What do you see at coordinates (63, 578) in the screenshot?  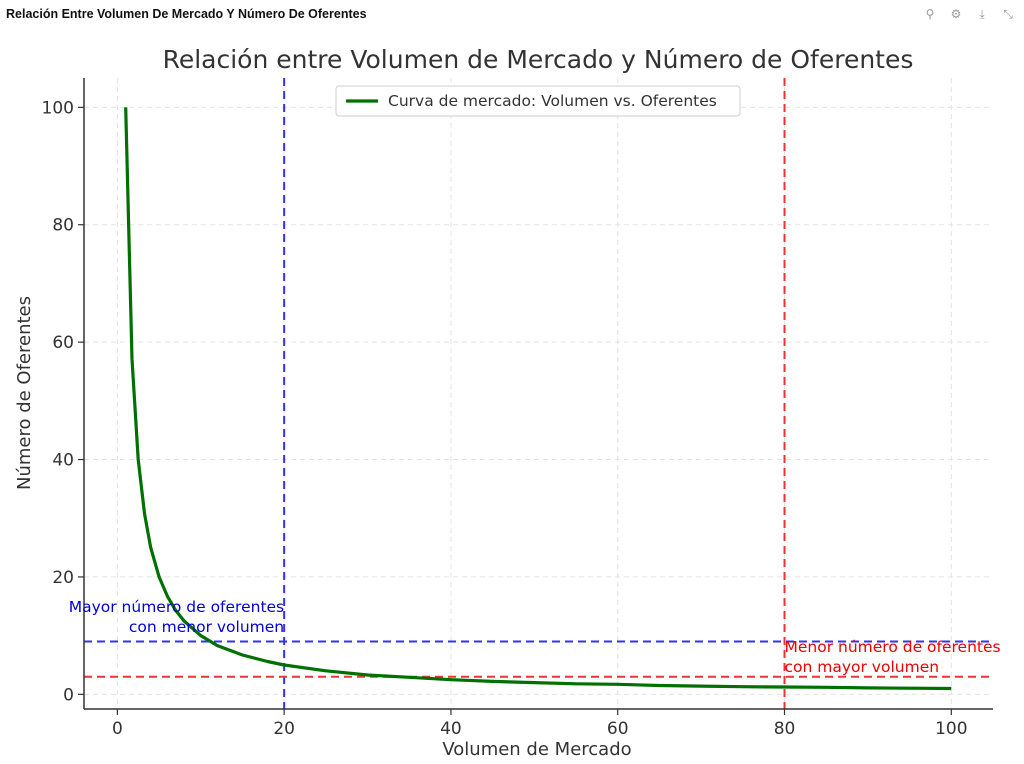 I see `y-tick-label: 20` at bounding box center [63, 578].